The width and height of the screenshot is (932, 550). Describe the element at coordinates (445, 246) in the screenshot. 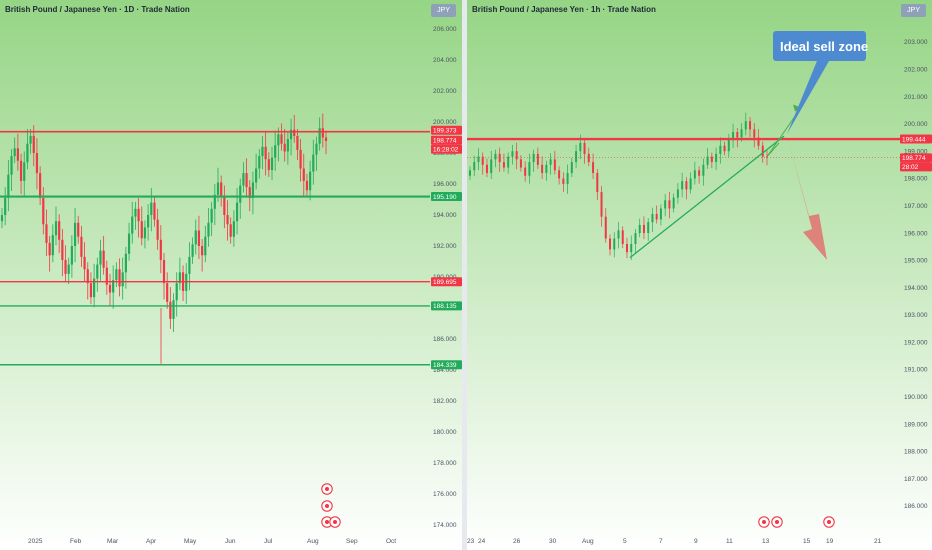

I see `price-tick-label: 192.000` at that location.